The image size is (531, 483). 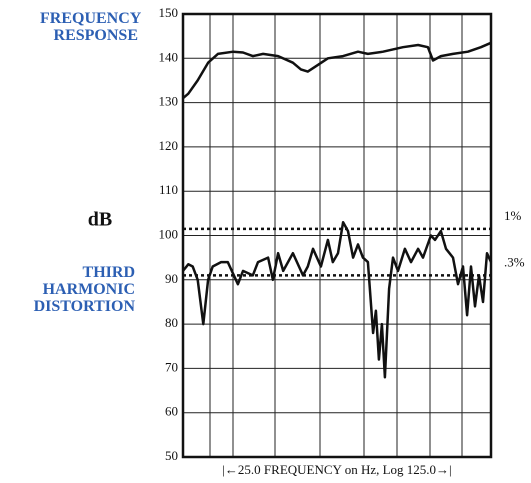 I want to click on series-label: FREQUENCY RESPONSE, so click(x=91, y=27).